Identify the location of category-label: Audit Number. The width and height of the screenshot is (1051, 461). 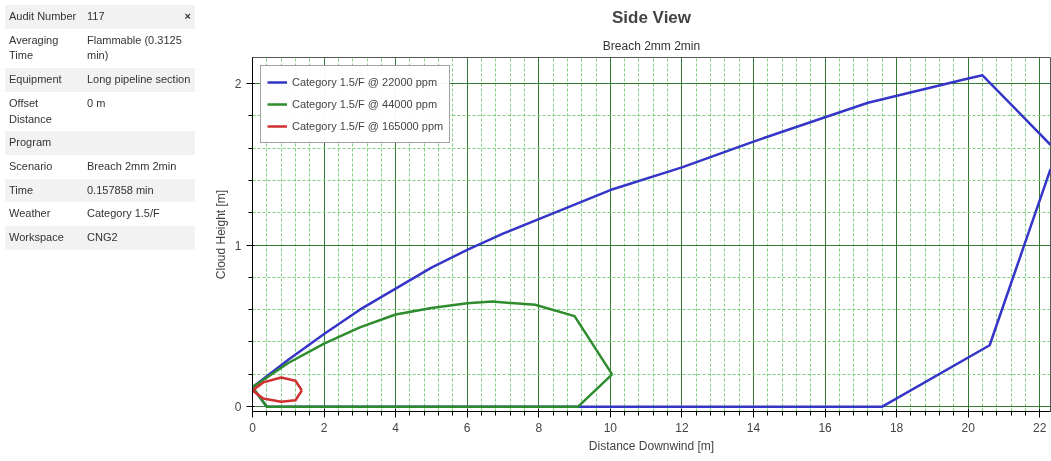
(43, 16).